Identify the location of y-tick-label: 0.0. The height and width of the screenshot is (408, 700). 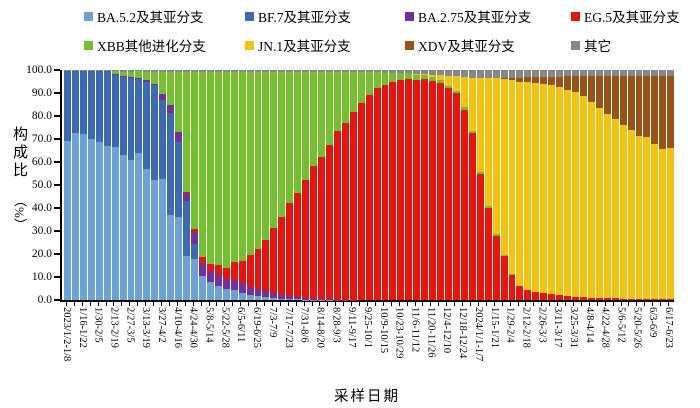
(44, 300).